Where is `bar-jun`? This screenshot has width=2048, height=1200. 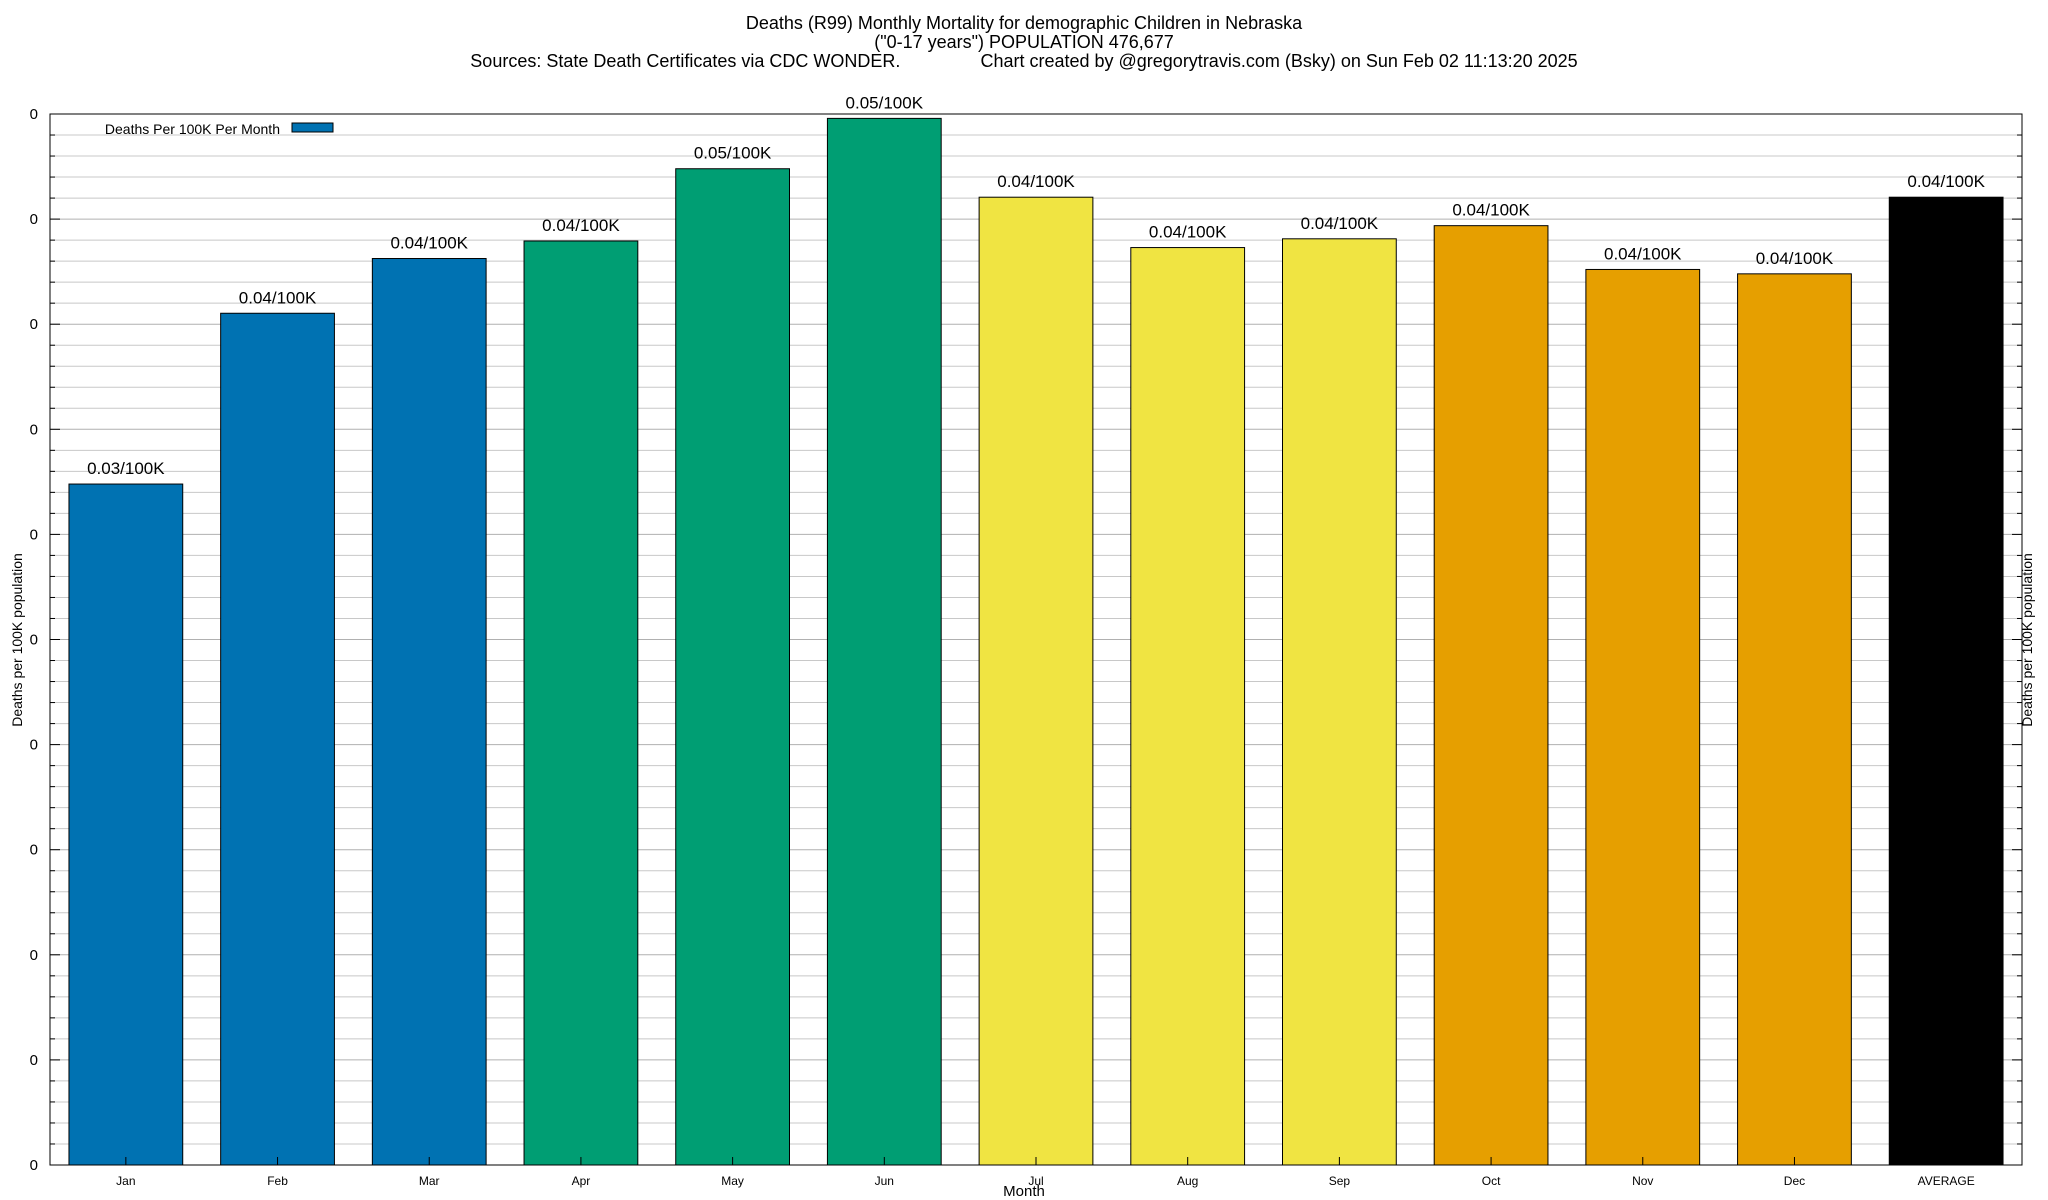 bar-jun is located at coordinates (884, 641).